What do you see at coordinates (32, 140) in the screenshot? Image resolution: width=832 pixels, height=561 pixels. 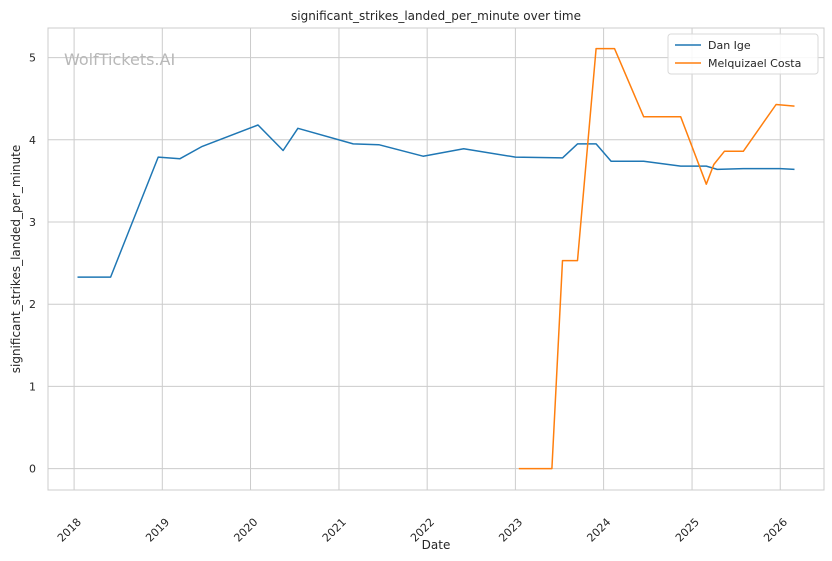 I see `y-tick-label: 4` at bounding box center [32, 140].